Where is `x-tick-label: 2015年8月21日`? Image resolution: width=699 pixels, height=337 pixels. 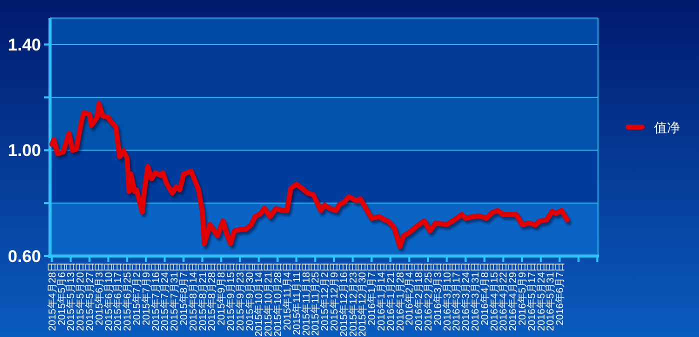 x-tick-label: 2015年8月21日 is located at coordinates (202, 296).